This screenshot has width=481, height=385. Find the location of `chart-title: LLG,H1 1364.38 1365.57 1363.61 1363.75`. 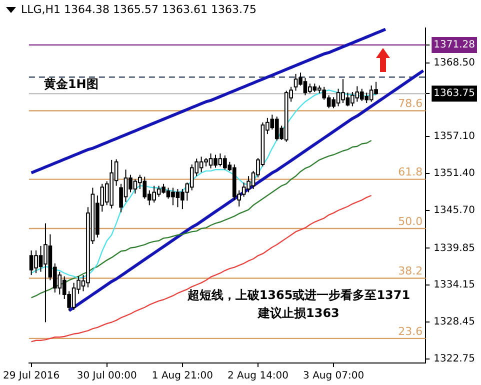

chart-title: LLG,H1 1364.38 1365.57 1363.61 1363.75 is located at coordinates (138, 9).